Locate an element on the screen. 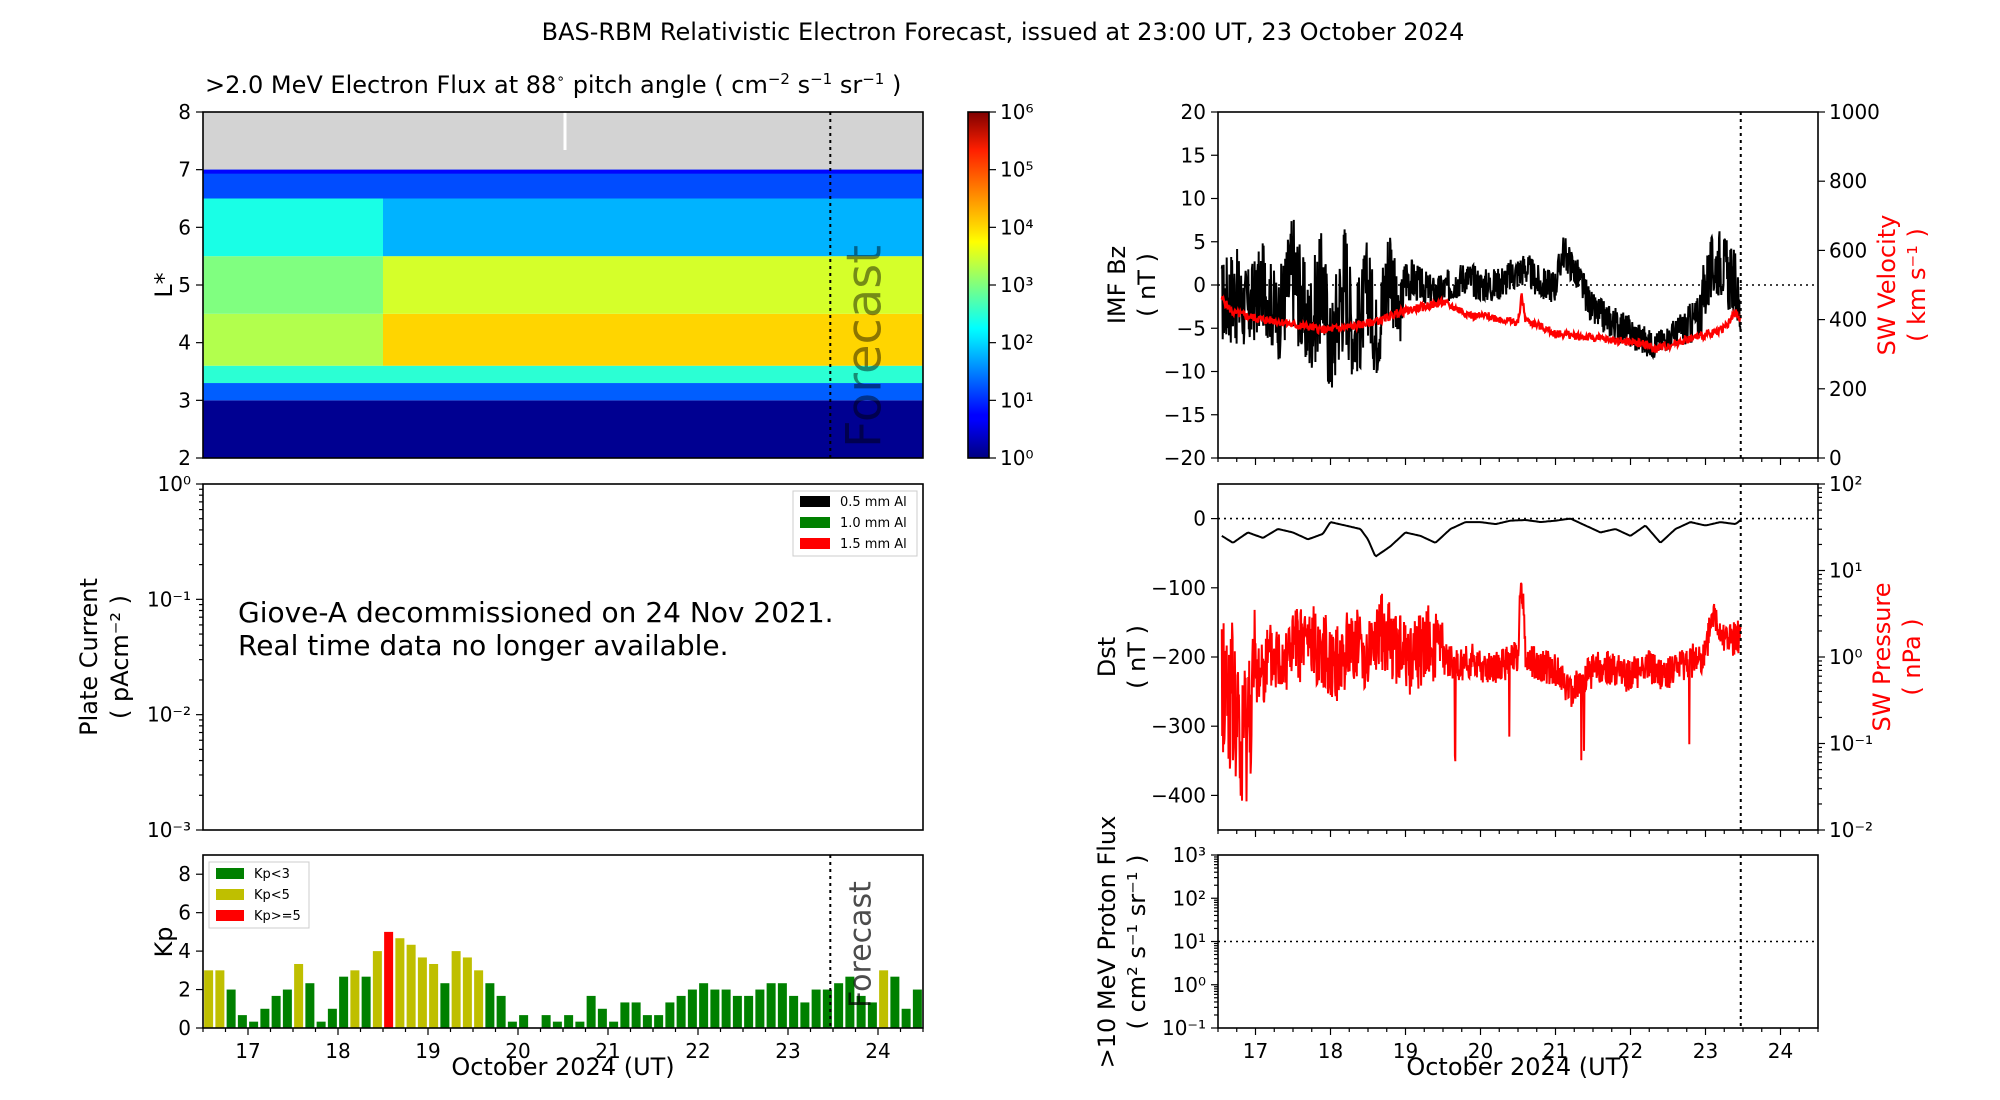  y-tick-label: 8 is located at coordinates (184, 112).